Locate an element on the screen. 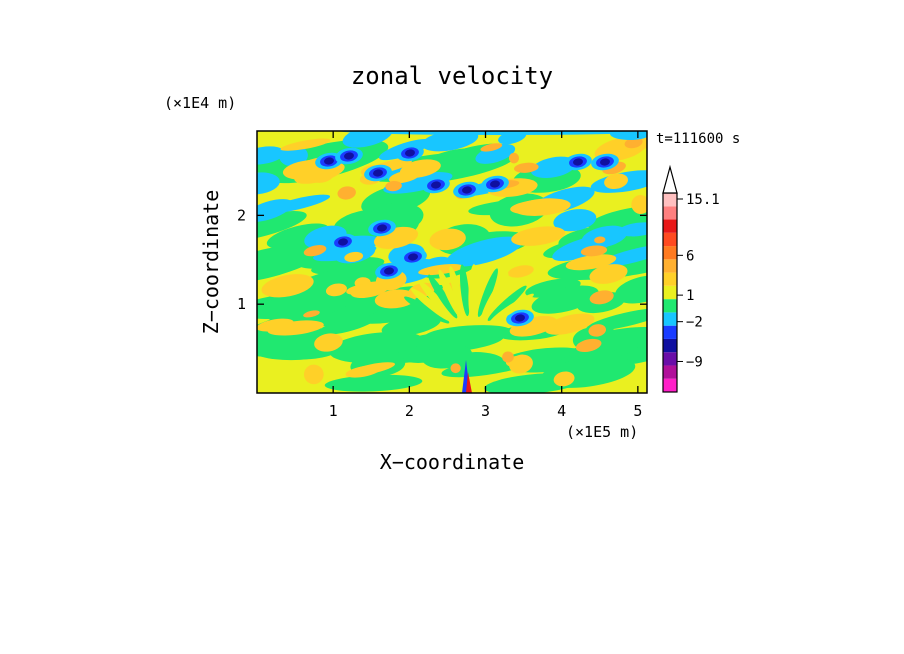  y-axis: 12 is located at coordinates (442, 259).